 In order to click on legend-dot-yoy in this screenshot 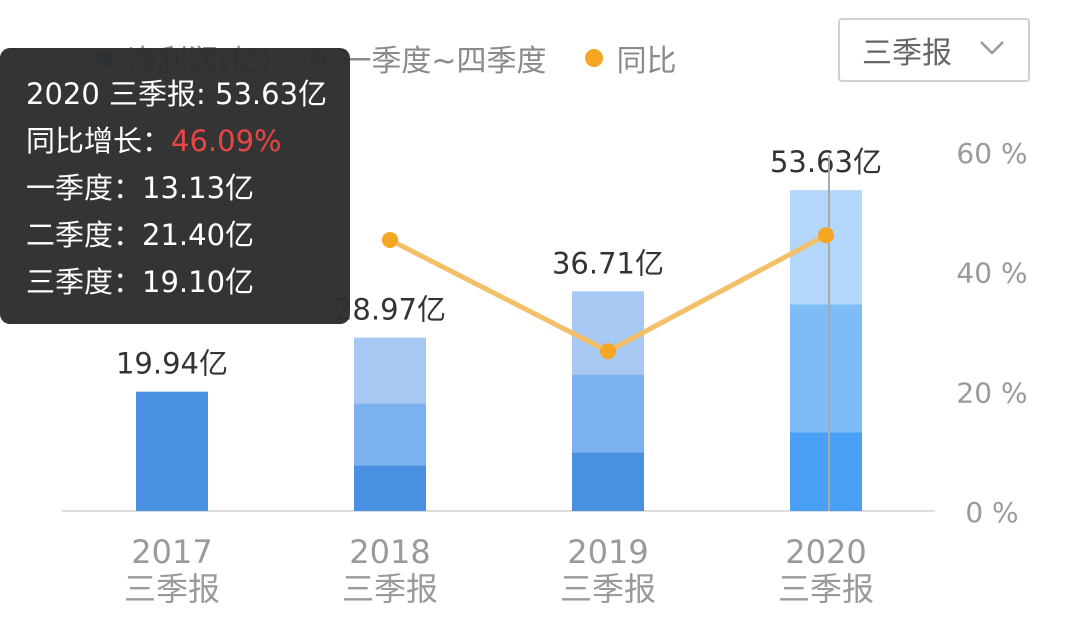, I will do `click(593, 58)`.